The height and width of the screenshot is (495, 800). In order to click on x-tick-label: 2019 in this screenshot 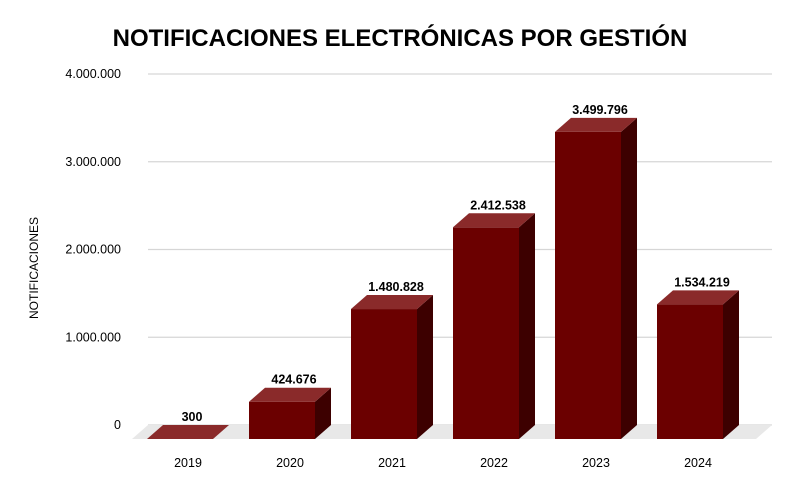, I will do `click(188, 463)`.